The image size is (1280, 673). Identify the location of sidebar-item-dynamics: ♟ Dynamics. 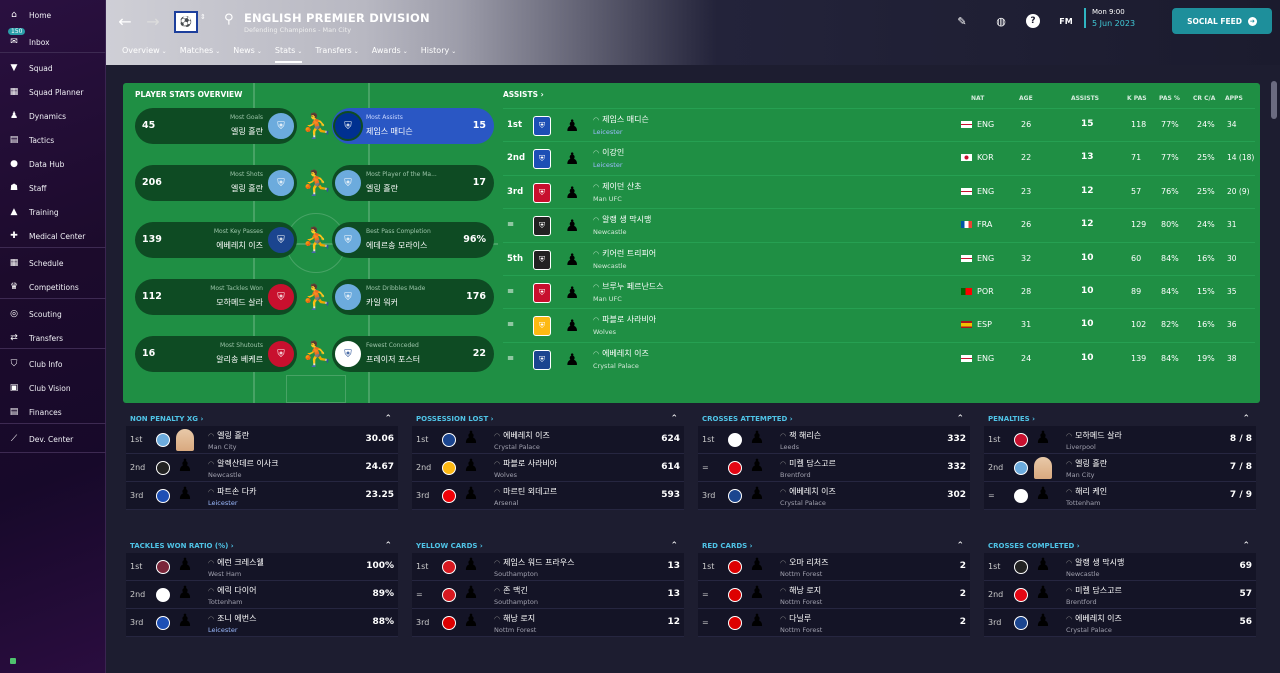
(53, 116).